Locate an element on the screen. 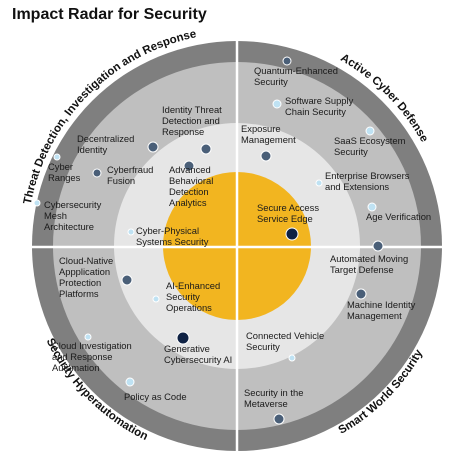 This screenshot has height=467, width=474. tech-item-cybersecurity-mesh-architecture: Cybersecurity Mesh Architecture is located at coordinates (67, 215).